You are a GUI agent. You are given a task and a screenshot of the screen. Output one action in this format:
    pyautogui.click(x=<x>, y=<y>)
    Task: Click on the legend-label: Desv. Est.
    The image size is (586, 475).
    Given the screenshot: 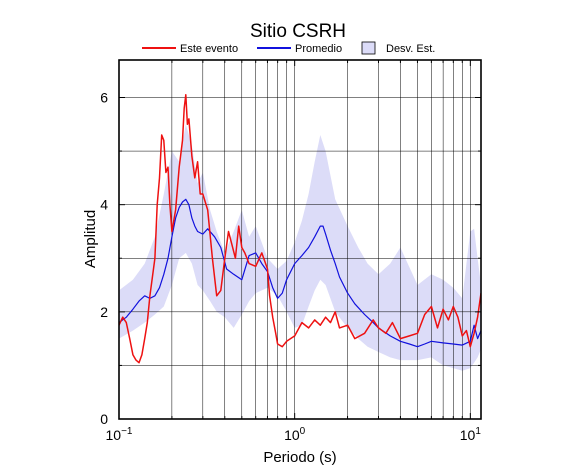 What is the action you would take?
    pyautogui.click(x=410, y=49)
    